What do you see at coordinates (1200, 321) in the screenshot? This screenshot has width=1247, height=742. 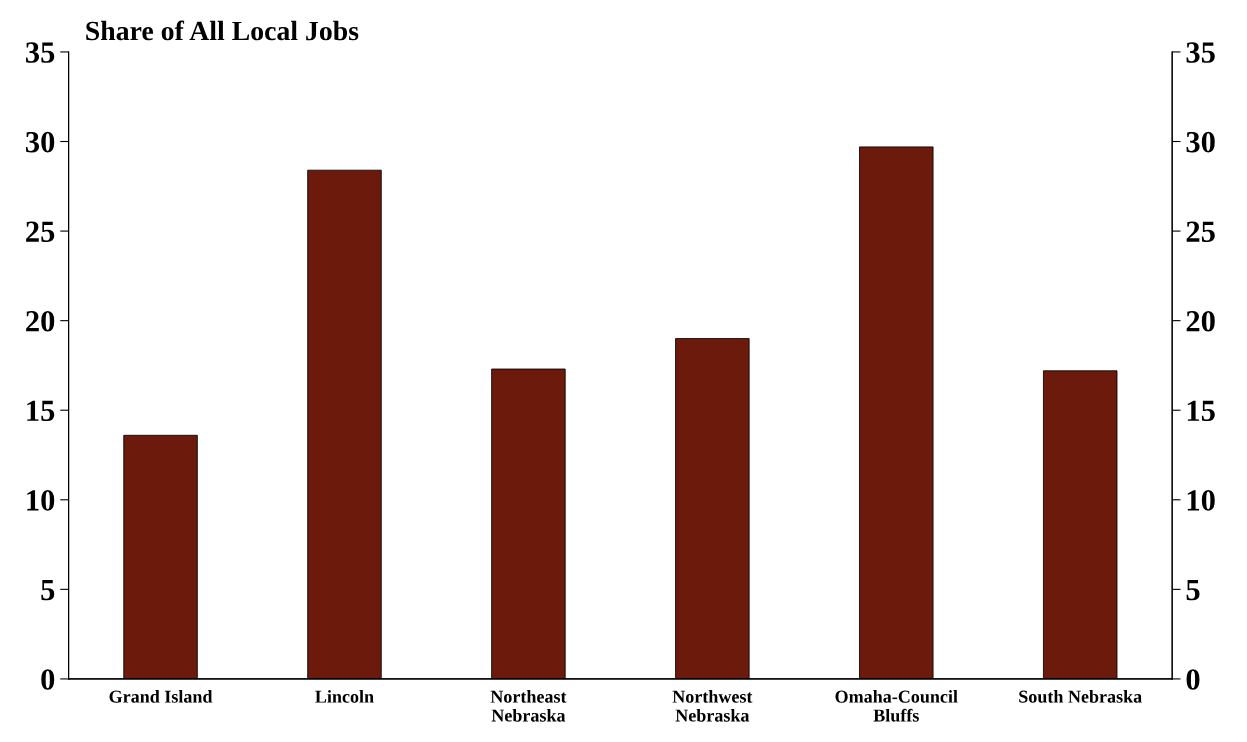 I see `y2-tick-label: 20` at bounding box center [1200, 321].